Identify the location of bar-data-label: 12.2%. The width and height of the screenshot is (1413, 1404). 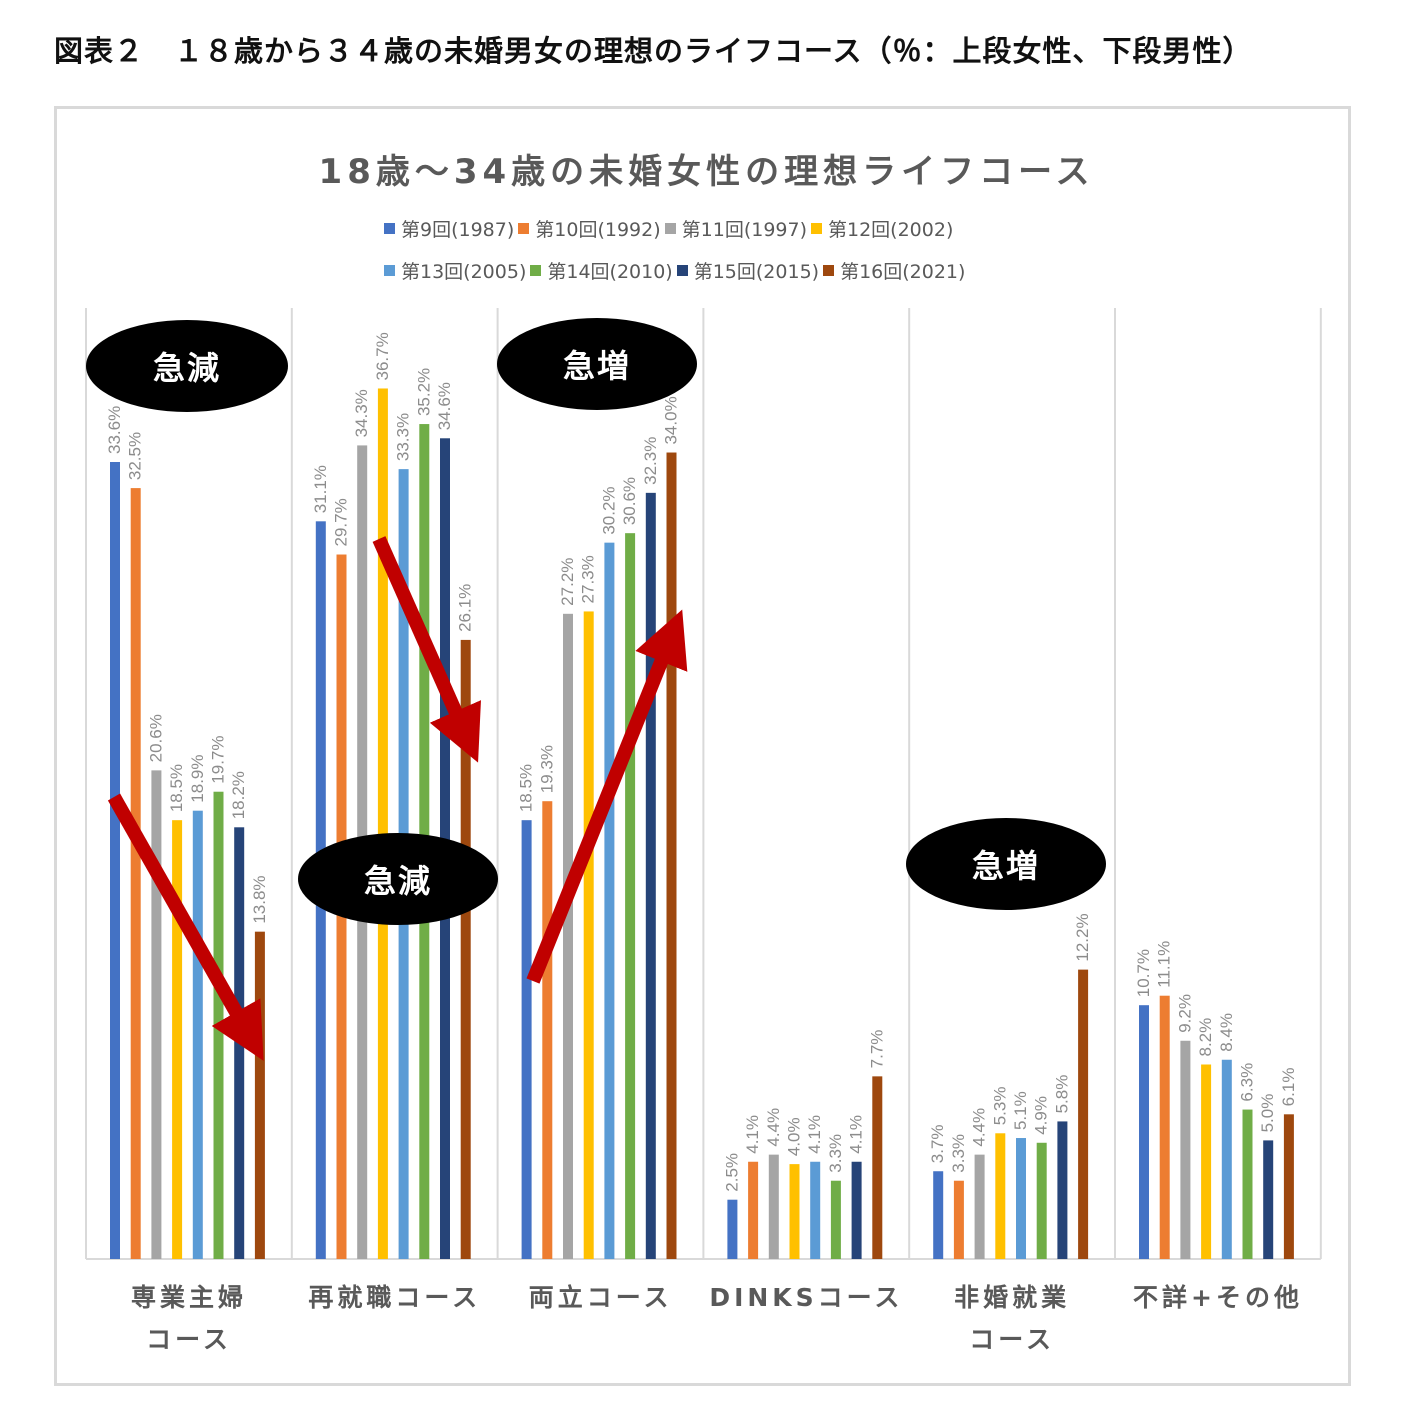
(1082, 937).